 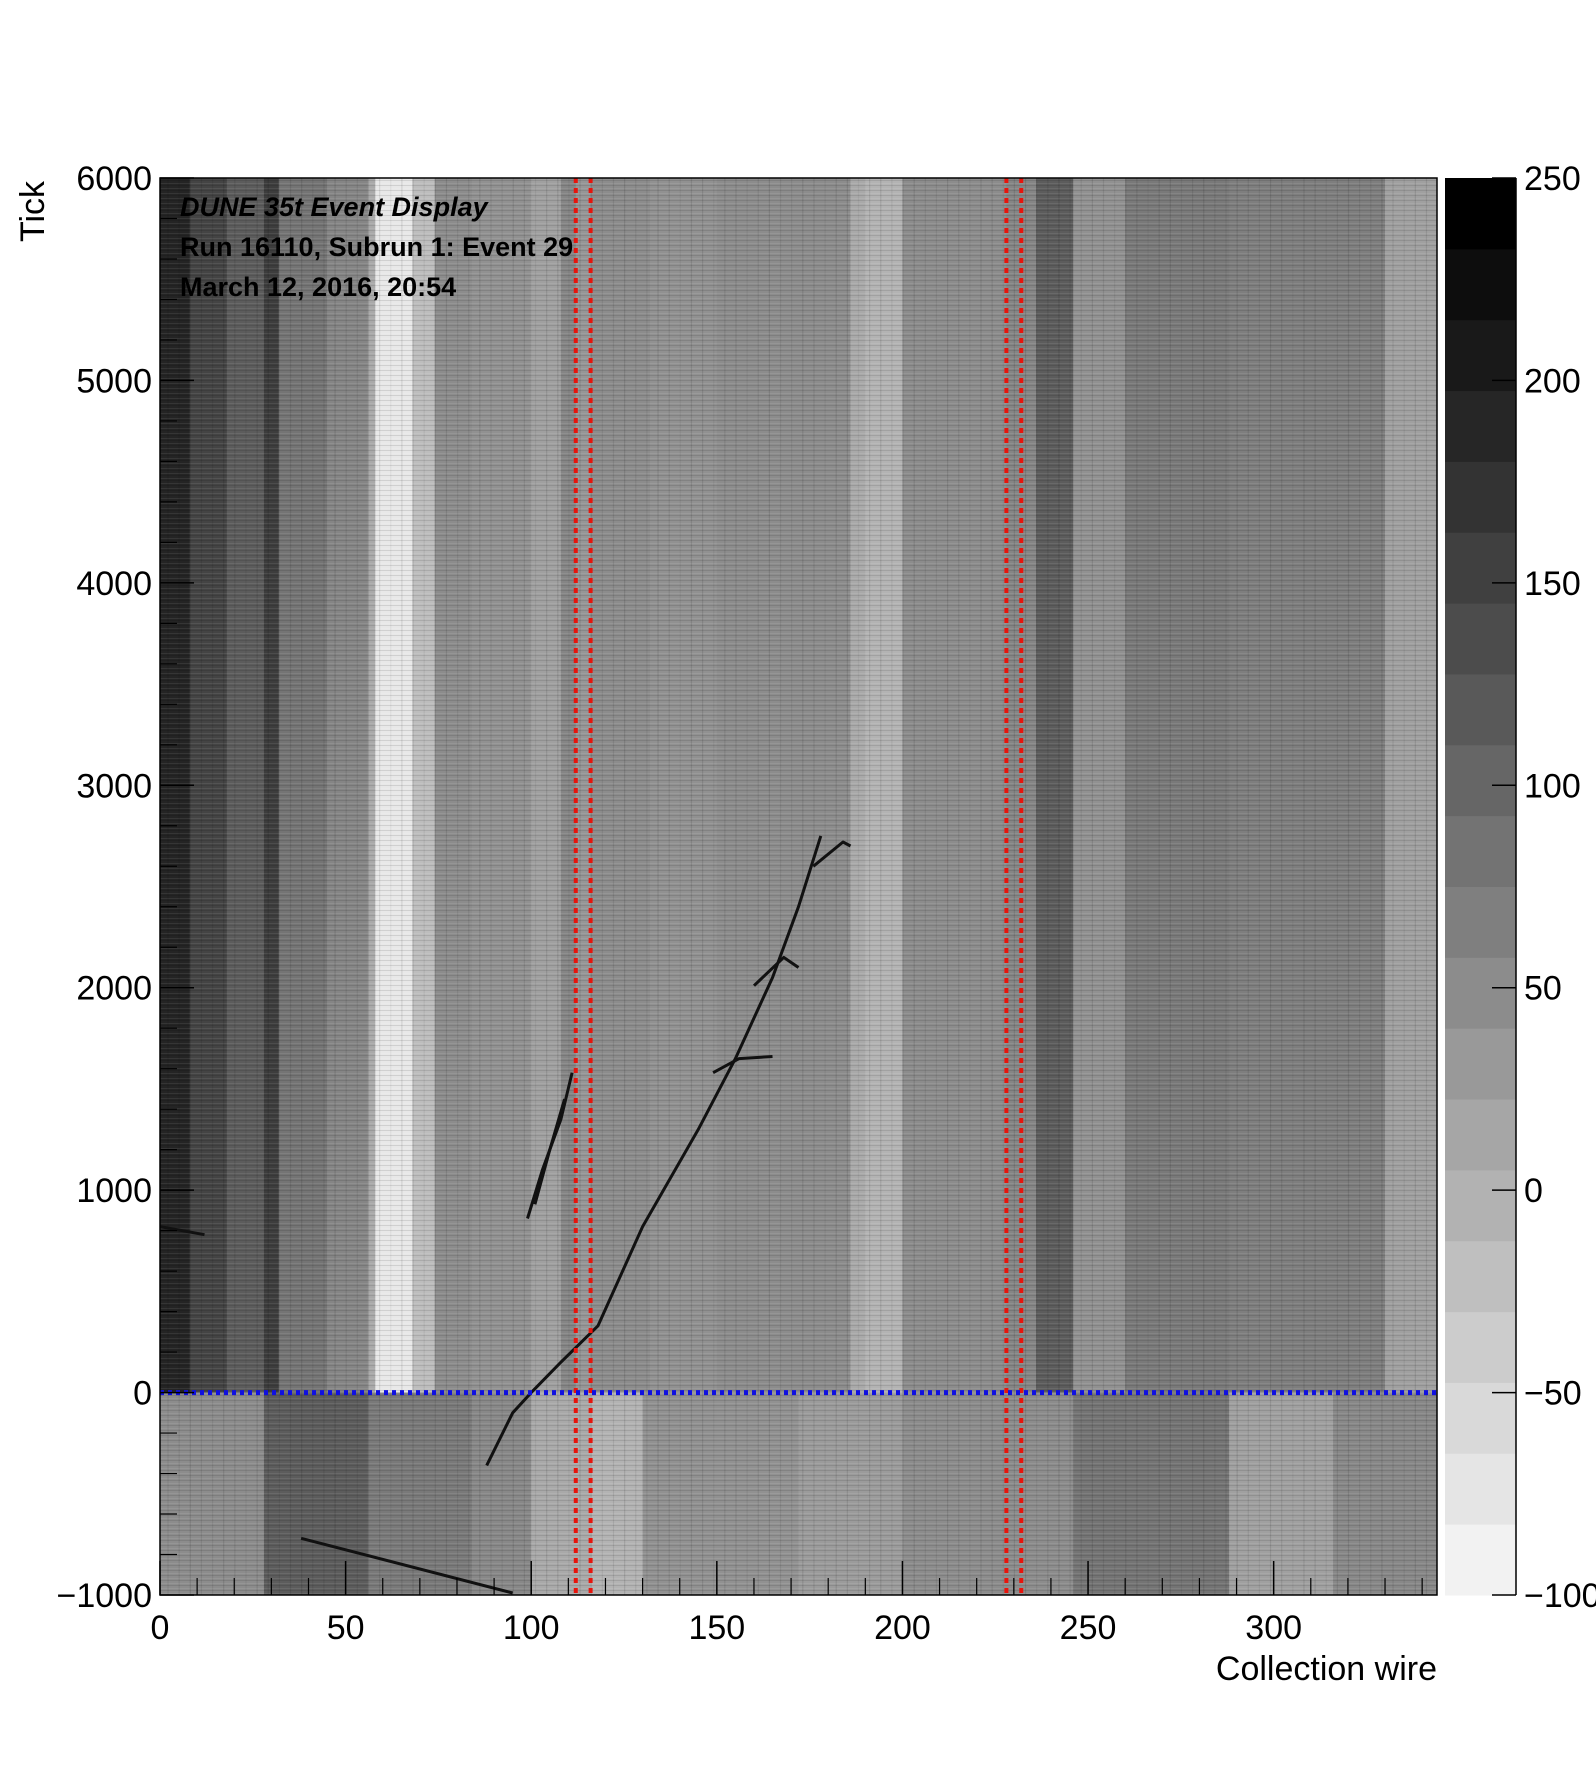 I want to click on branch-track-b, so click(x=550, y=1151).